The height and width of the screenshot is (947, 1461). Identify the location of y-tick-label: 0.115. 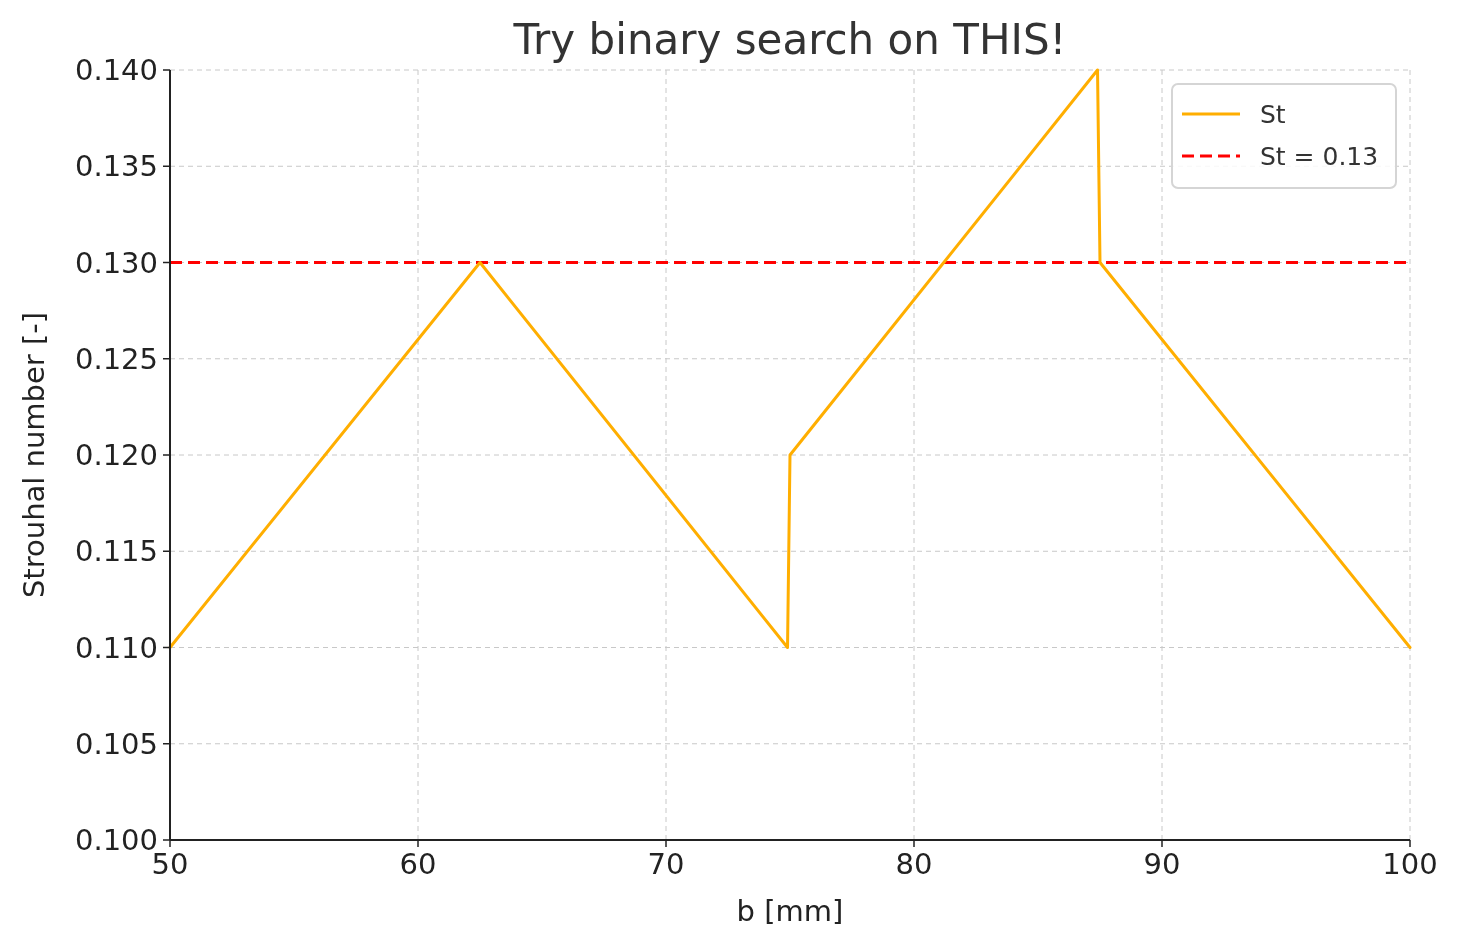
(116, 551).